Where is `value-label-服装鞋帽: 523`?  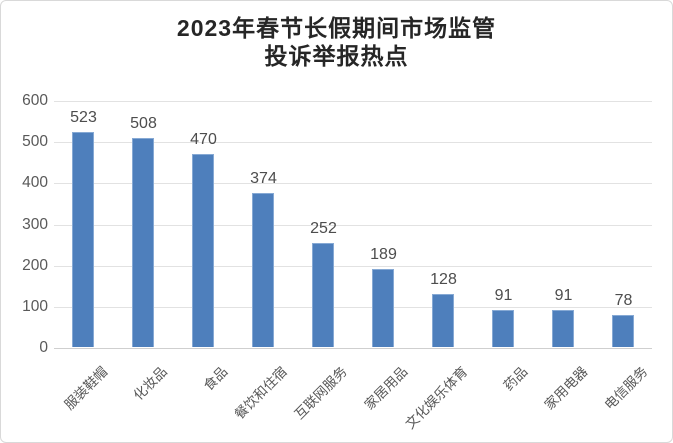 value-label-服装鞋帽: 523 is located at coordinates (83, 117).